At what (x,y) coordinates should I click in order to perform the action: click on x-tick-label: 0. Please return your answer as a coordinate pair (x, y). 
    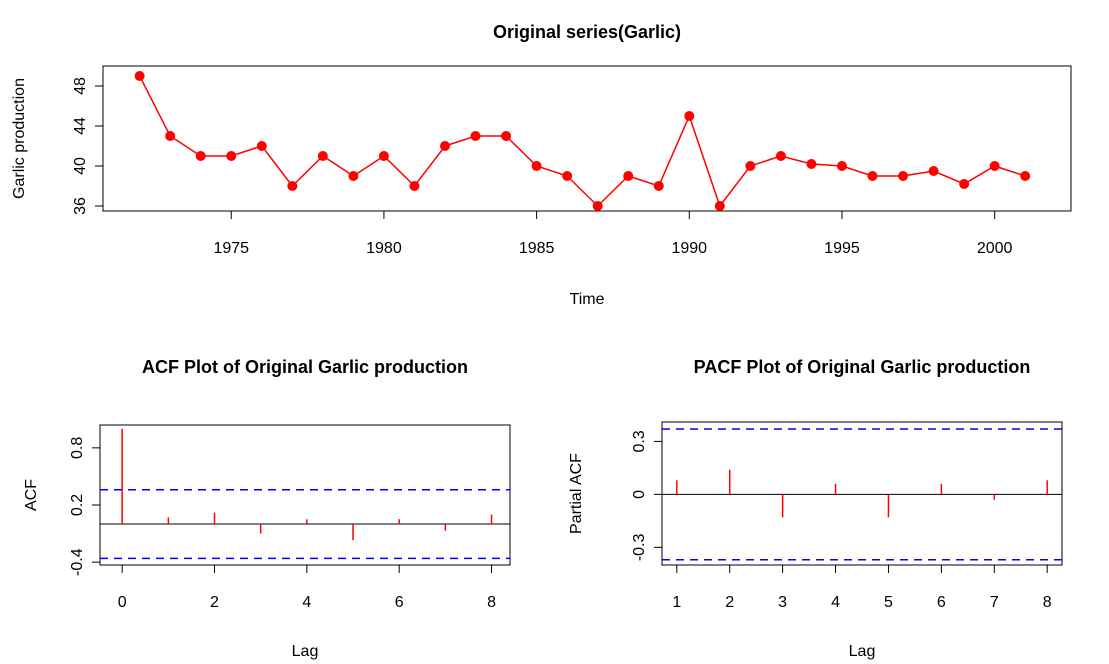
    Looking at the image, I should click on (122, 602).